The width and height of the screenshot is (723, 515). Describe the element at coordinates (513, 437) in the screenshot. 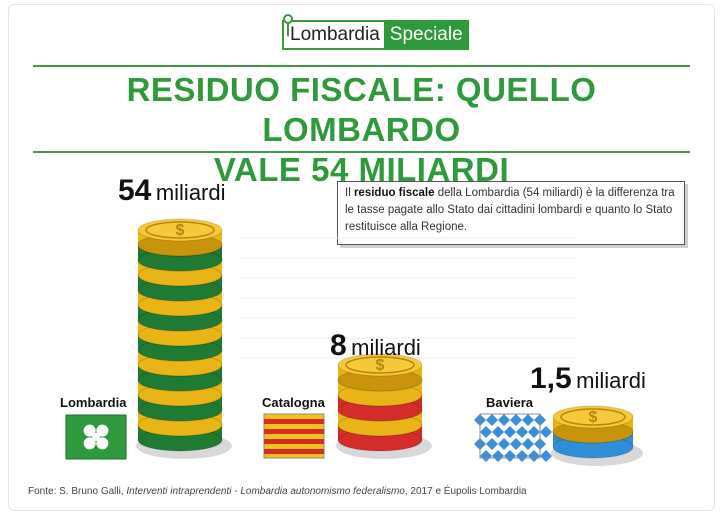

I see `baviera-flag-icon` at that location.